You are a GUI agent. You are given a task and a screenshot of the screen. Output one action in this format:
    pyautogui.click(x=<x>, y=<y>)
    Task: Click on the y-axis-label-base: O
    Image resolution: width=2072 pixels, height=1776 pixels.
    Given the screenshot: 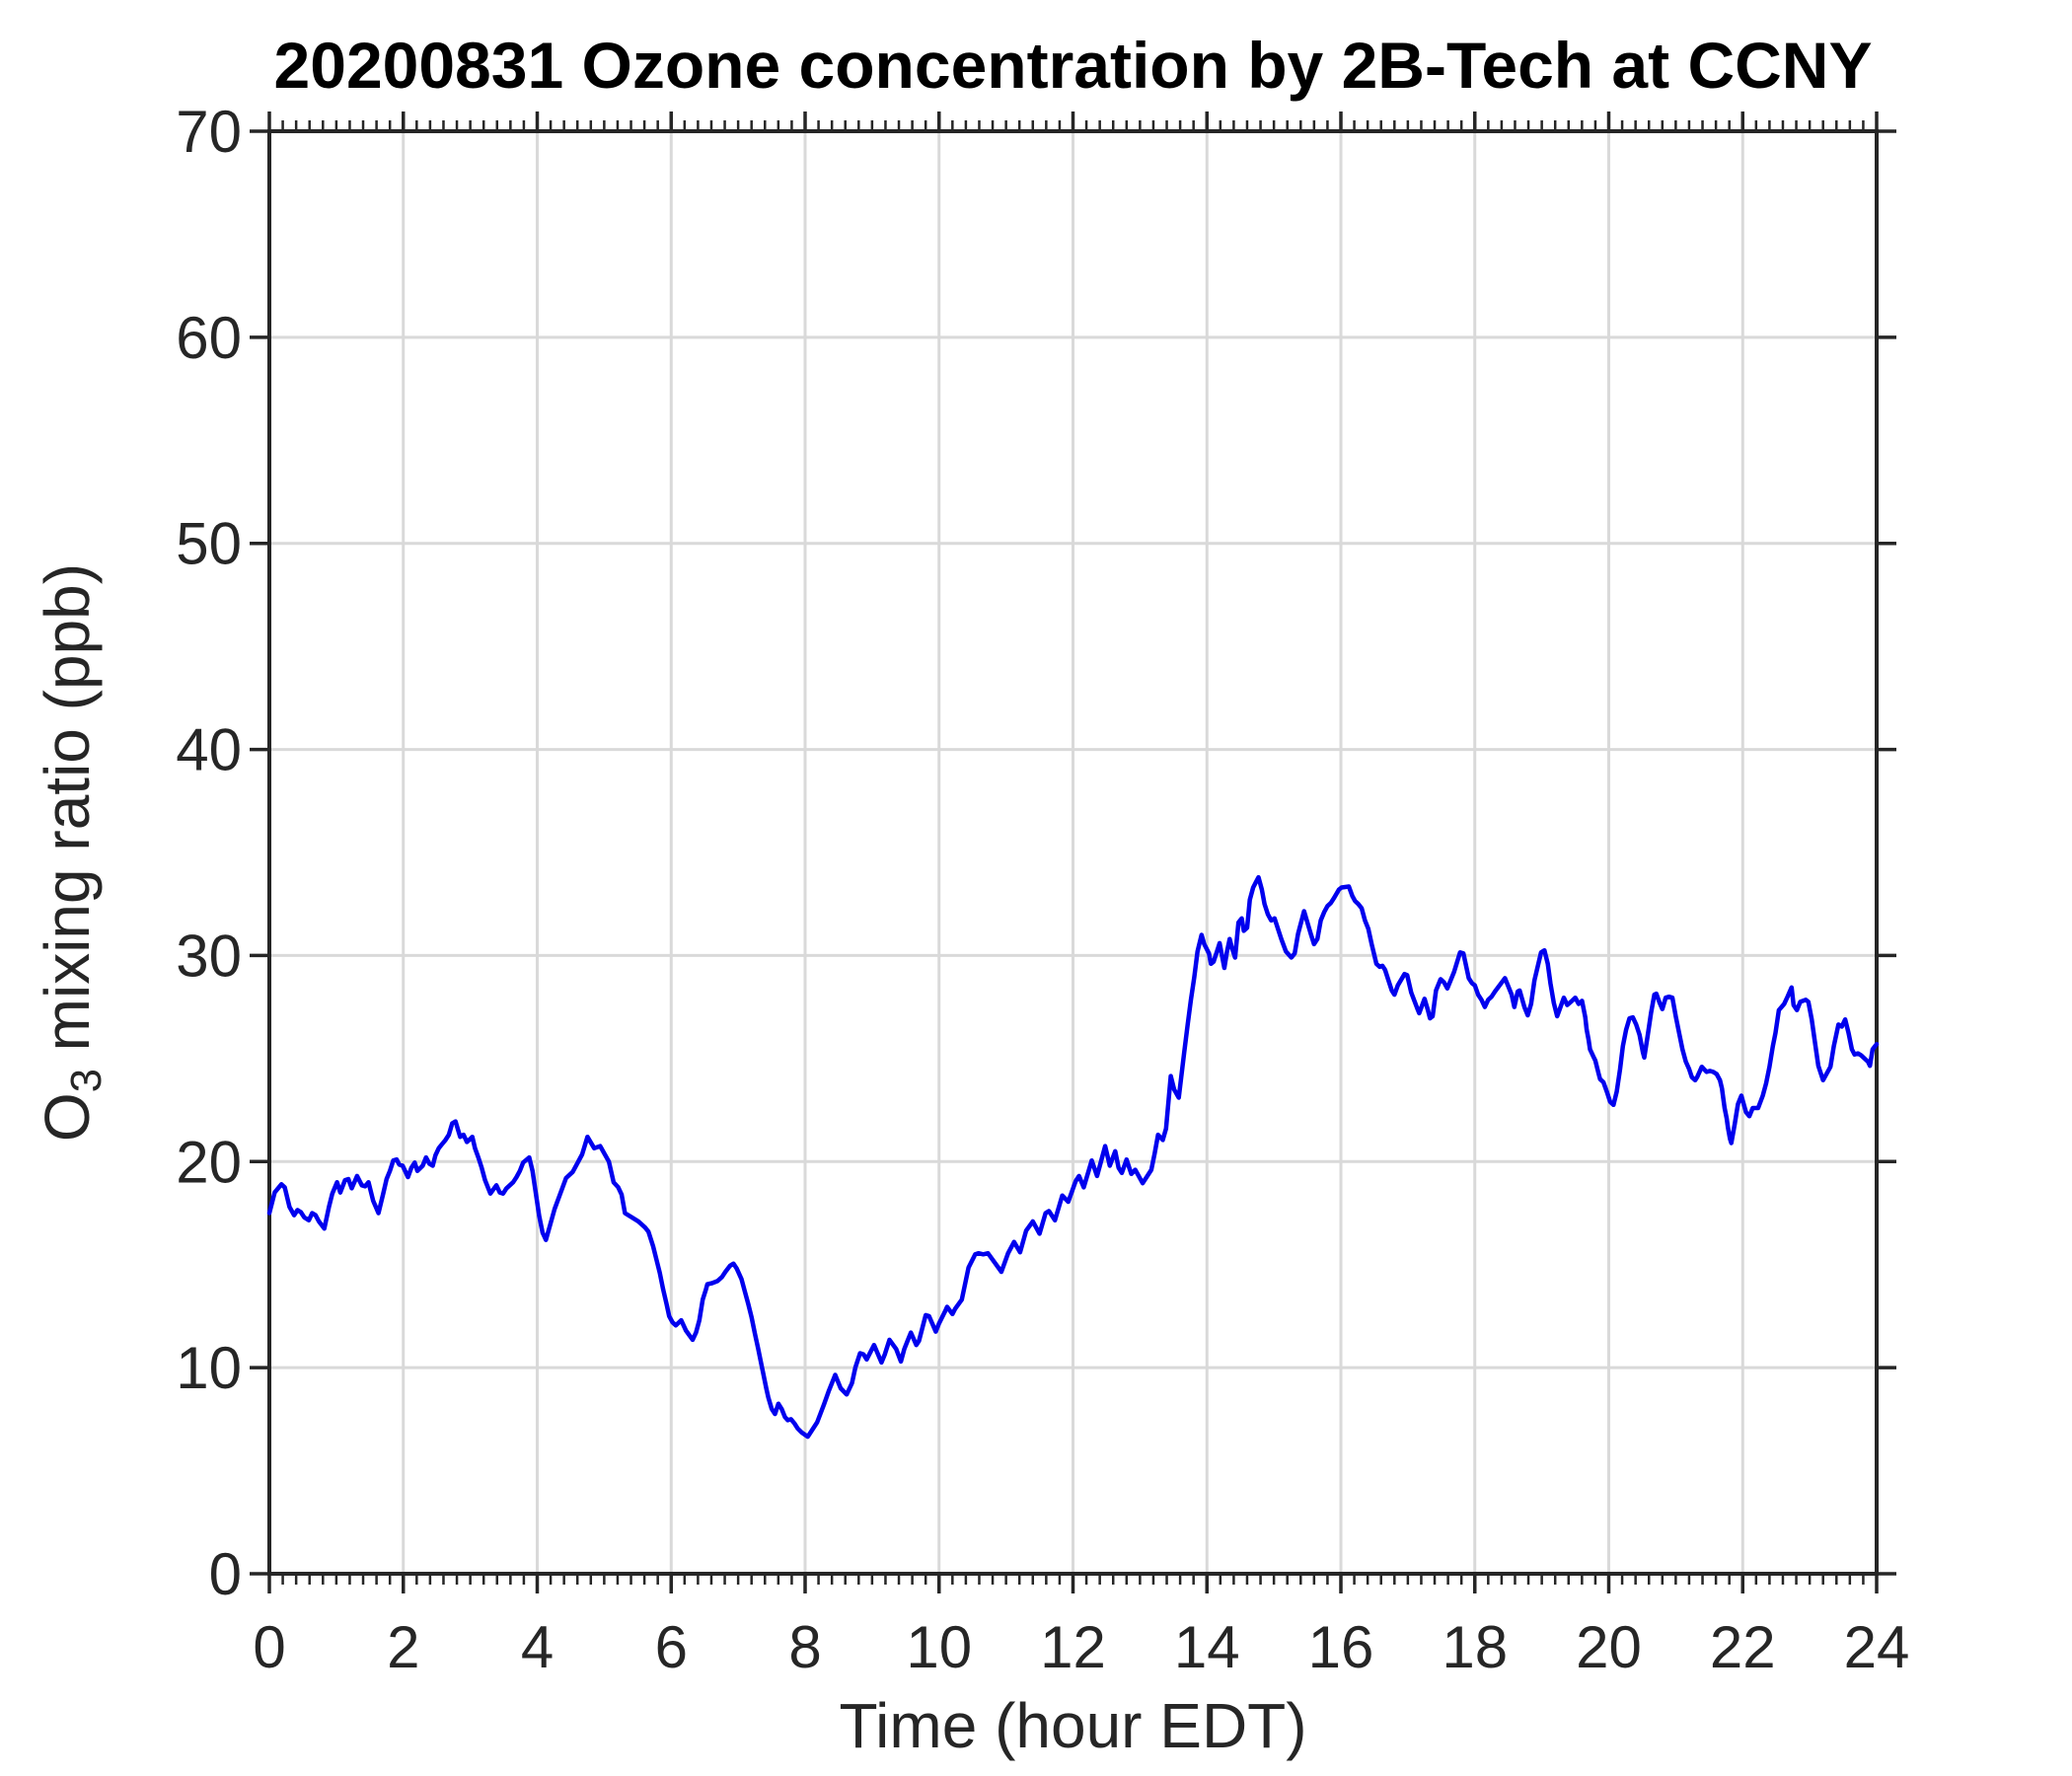 What is the action you would take?
    pyautogui.click(x=67, y=1118)
    